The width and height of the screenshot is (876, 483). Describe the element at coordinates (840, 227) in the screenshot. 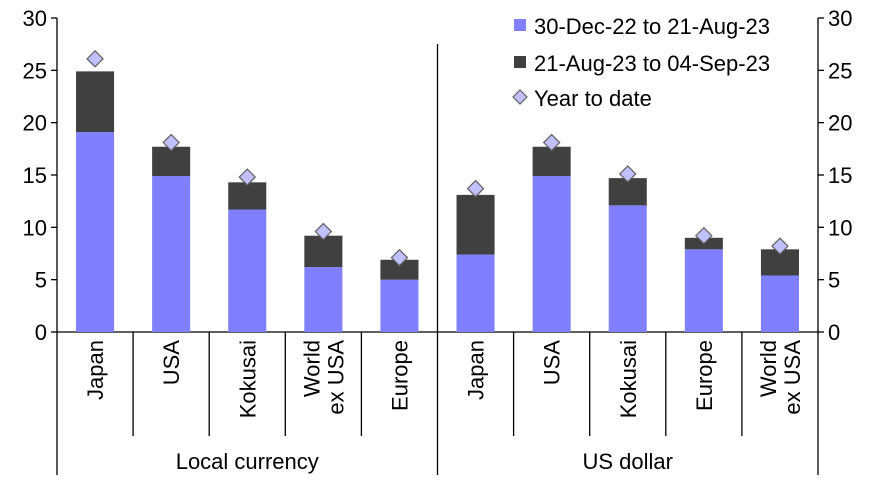

I see `right-y-tick-label: 10` at that location.